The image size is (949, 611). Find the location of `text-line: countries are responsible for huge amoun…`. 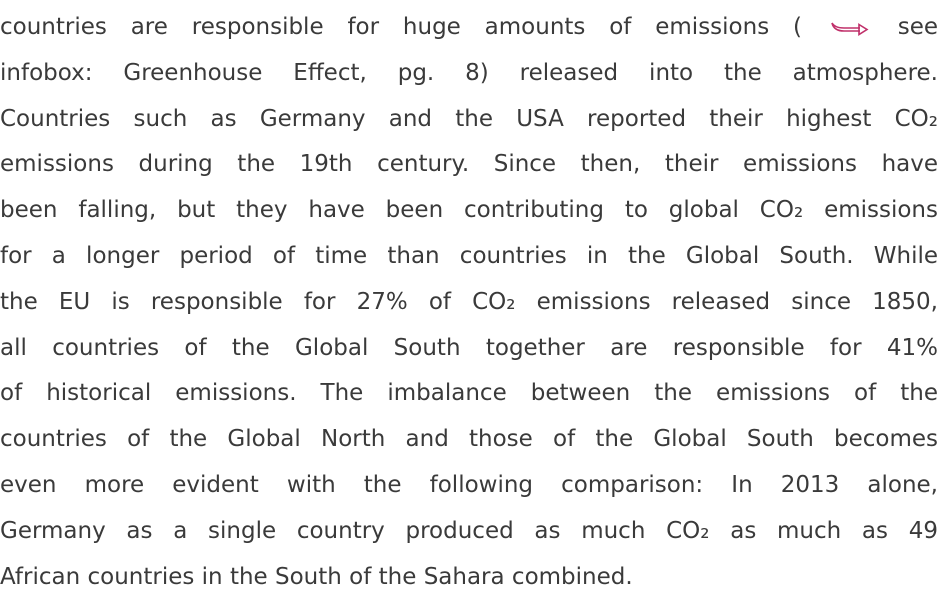

text-line: countries are responsible for huge amoun… is located at coordinates (469, 28).